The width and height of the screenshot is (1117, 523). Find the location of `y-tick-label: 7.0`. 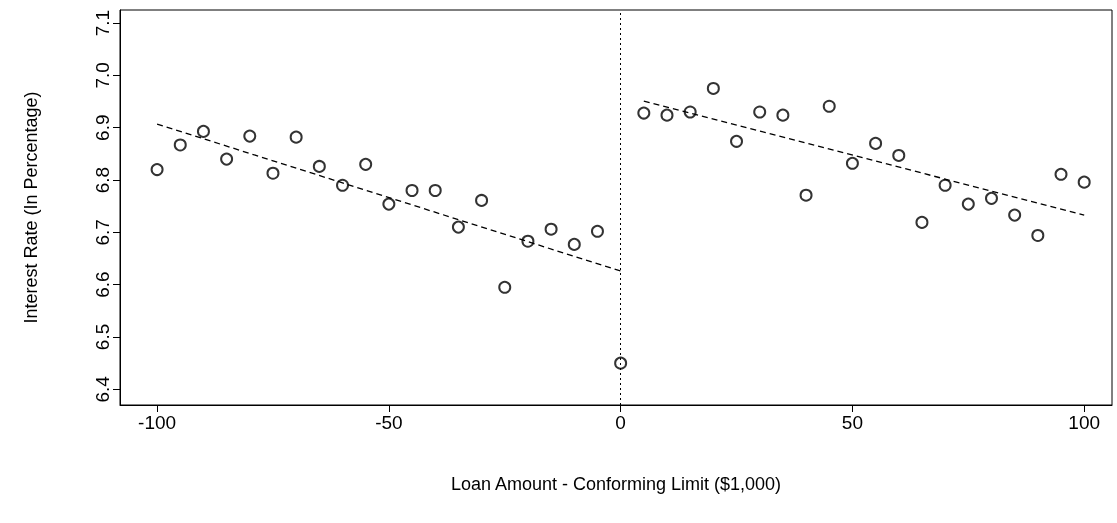

y-tick-label: 7.0 is located at coordinates (102, 75).